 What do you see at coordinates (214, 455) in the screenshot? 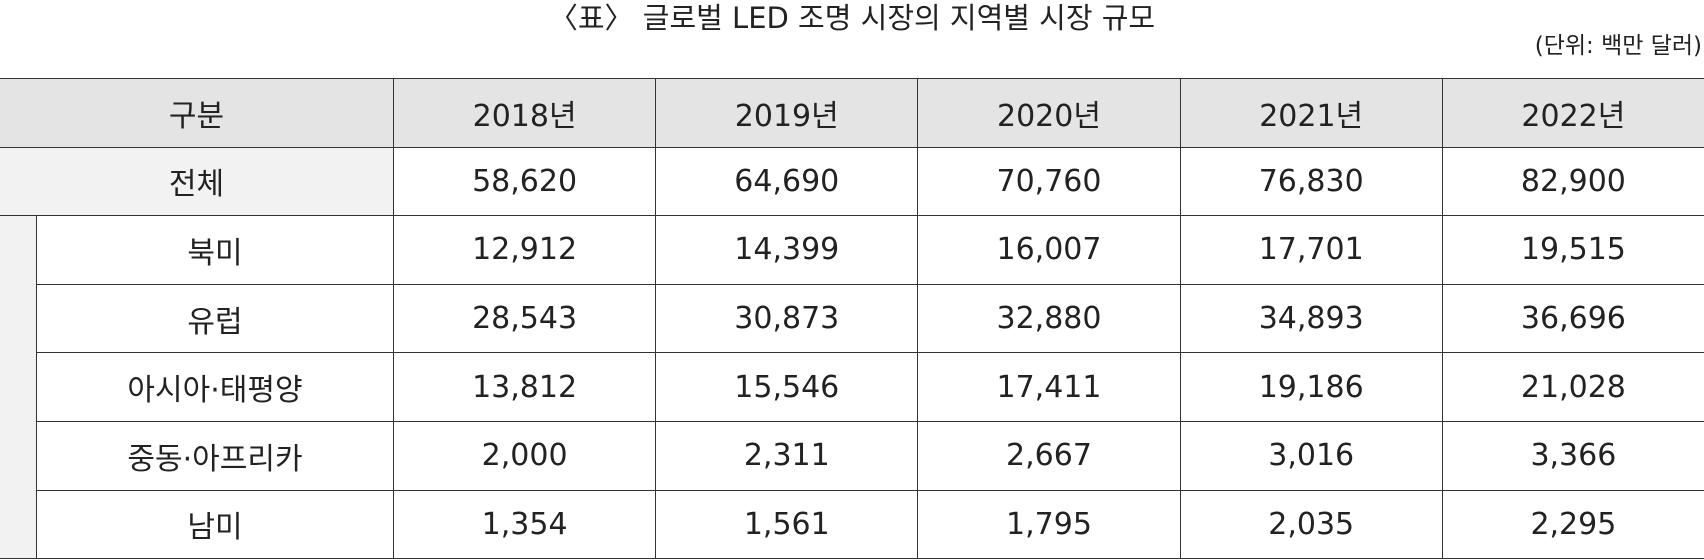
I see `row-label: 중동·아프리카` at bounding box center [214, 455].